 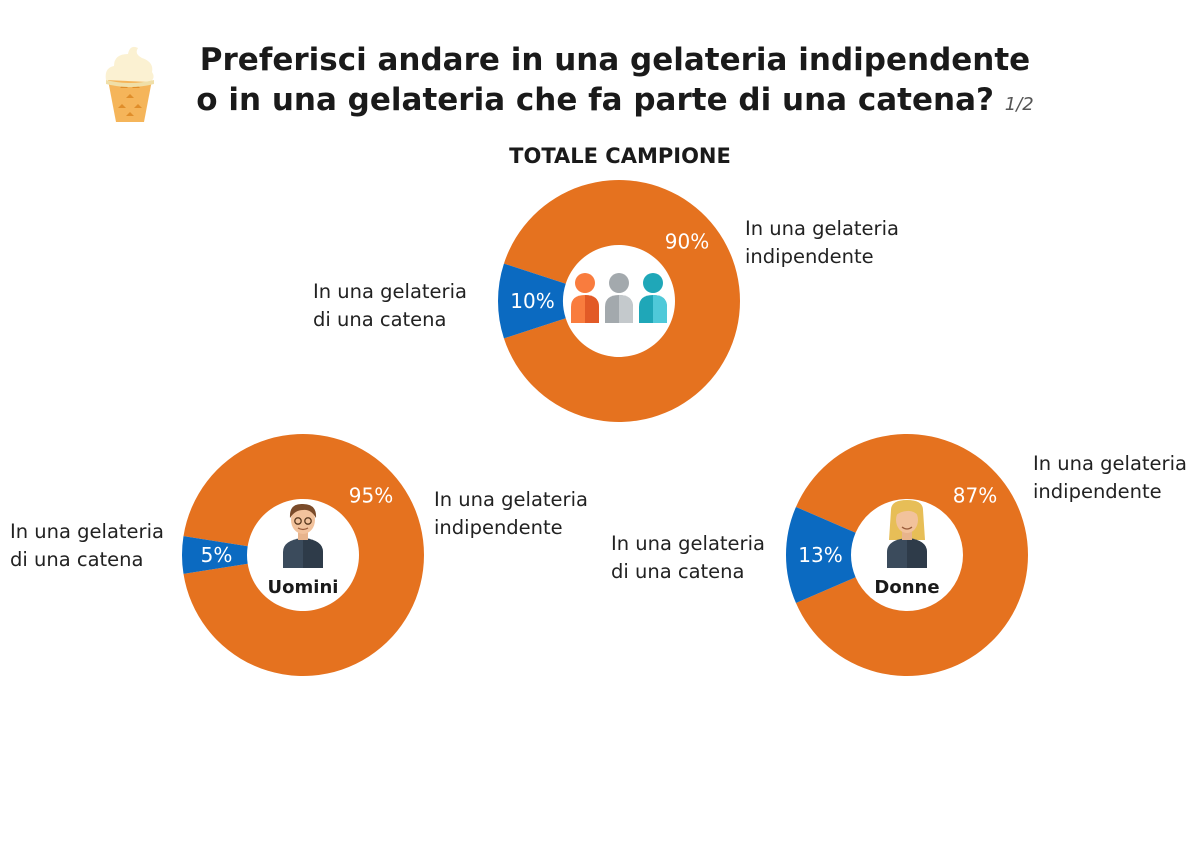 I want to click on label-chain-total: In una gelateria di una catena, so click(x=390, y=305).